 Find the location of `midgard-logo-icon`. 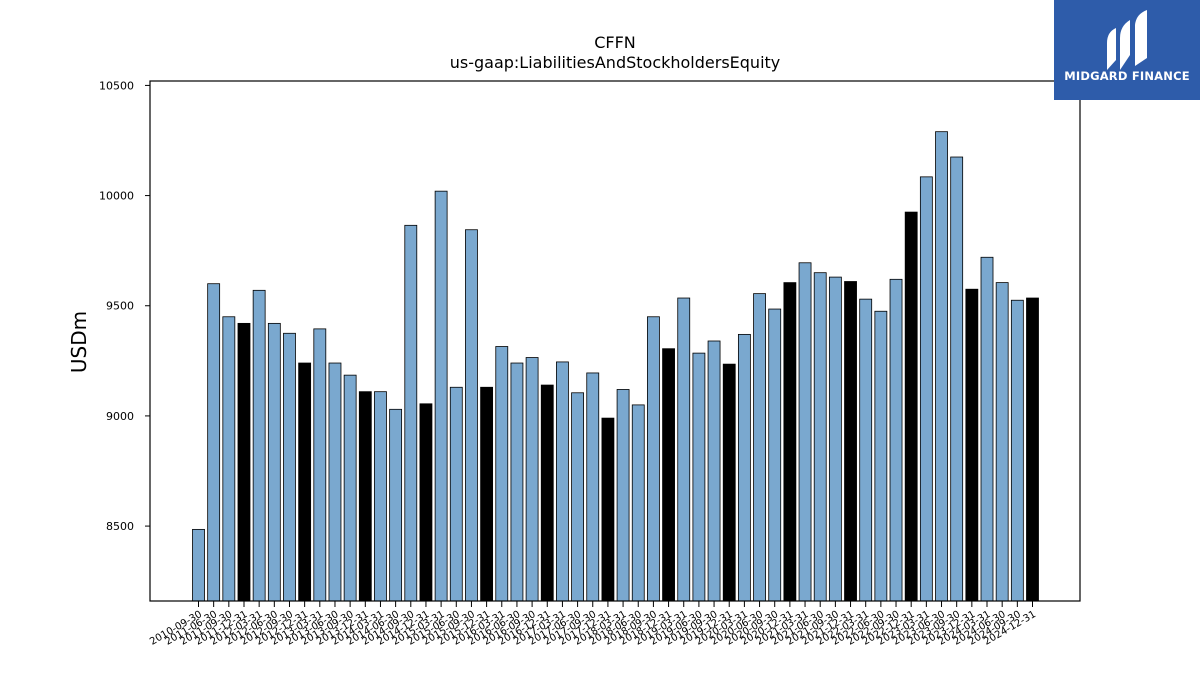

midgard-logo-icon is located at coordinates (1127, 40).